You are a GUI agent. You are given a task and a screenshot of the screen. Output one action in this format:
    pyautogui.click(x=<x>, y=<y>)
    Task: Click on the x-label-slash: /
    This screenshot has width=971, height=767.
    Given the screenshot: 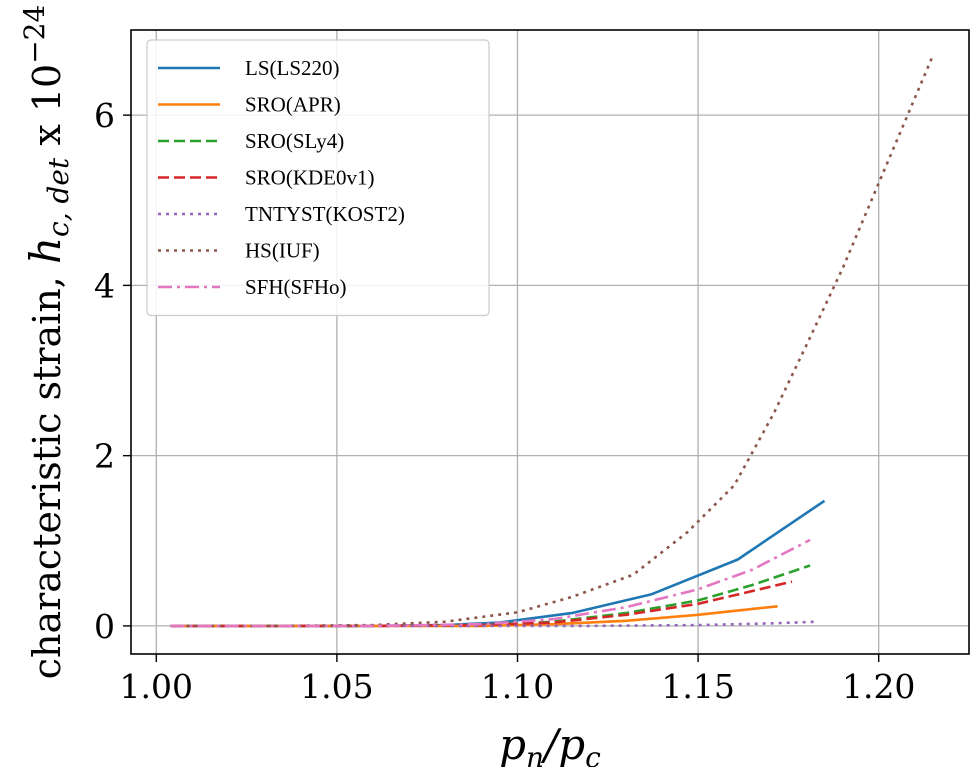 What is the action you would take?
    pyautogui.click(x=551, y=743)
    